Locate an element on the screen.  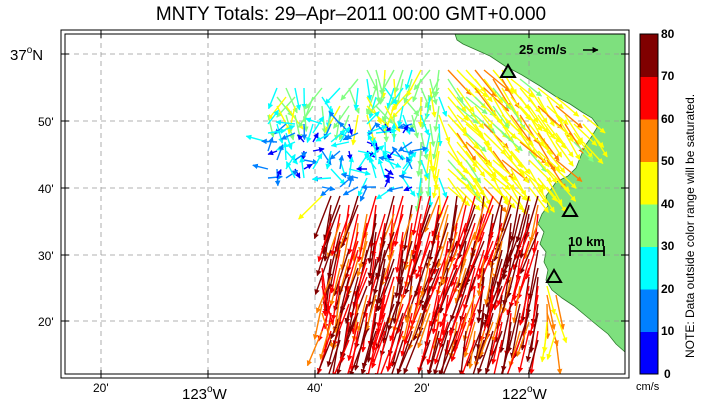
scale-vector-label: 25 cm/s is located at coordinates (543, 49).